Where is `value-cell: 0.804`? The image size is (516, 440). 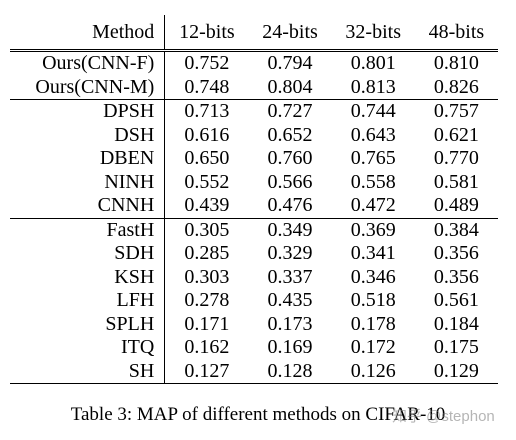
value-cell: 0.804 is located at coordinates (290, 86).